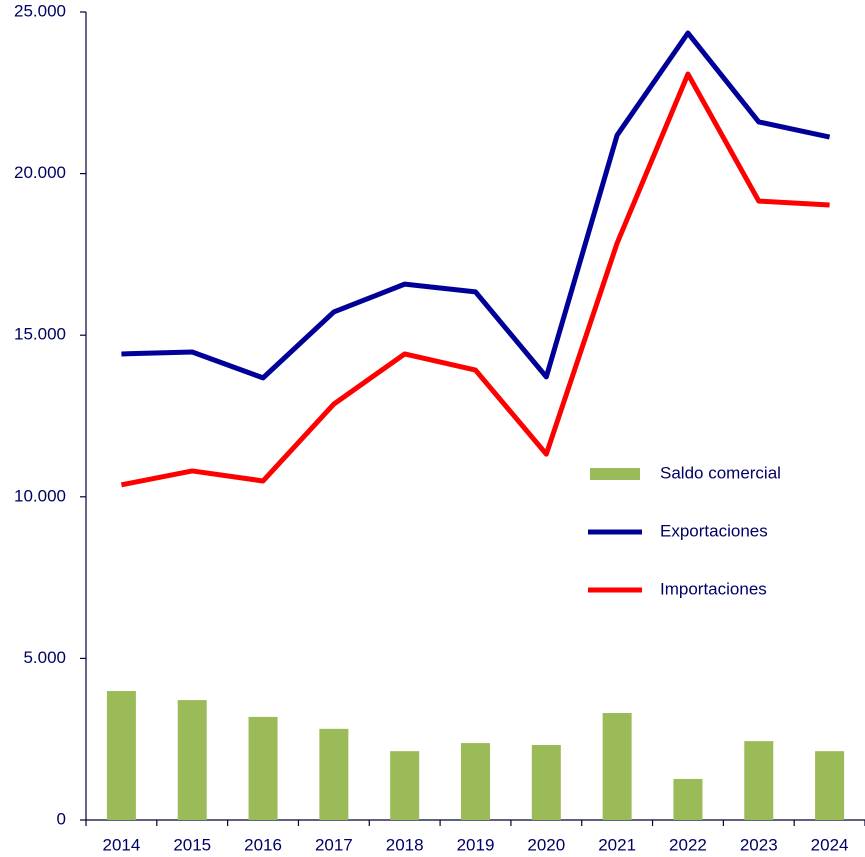 The image size is (865, 857). Describe the element at coordinates (121, 844) in the screenshot. I see `x-tick-label: 2014` at that location.